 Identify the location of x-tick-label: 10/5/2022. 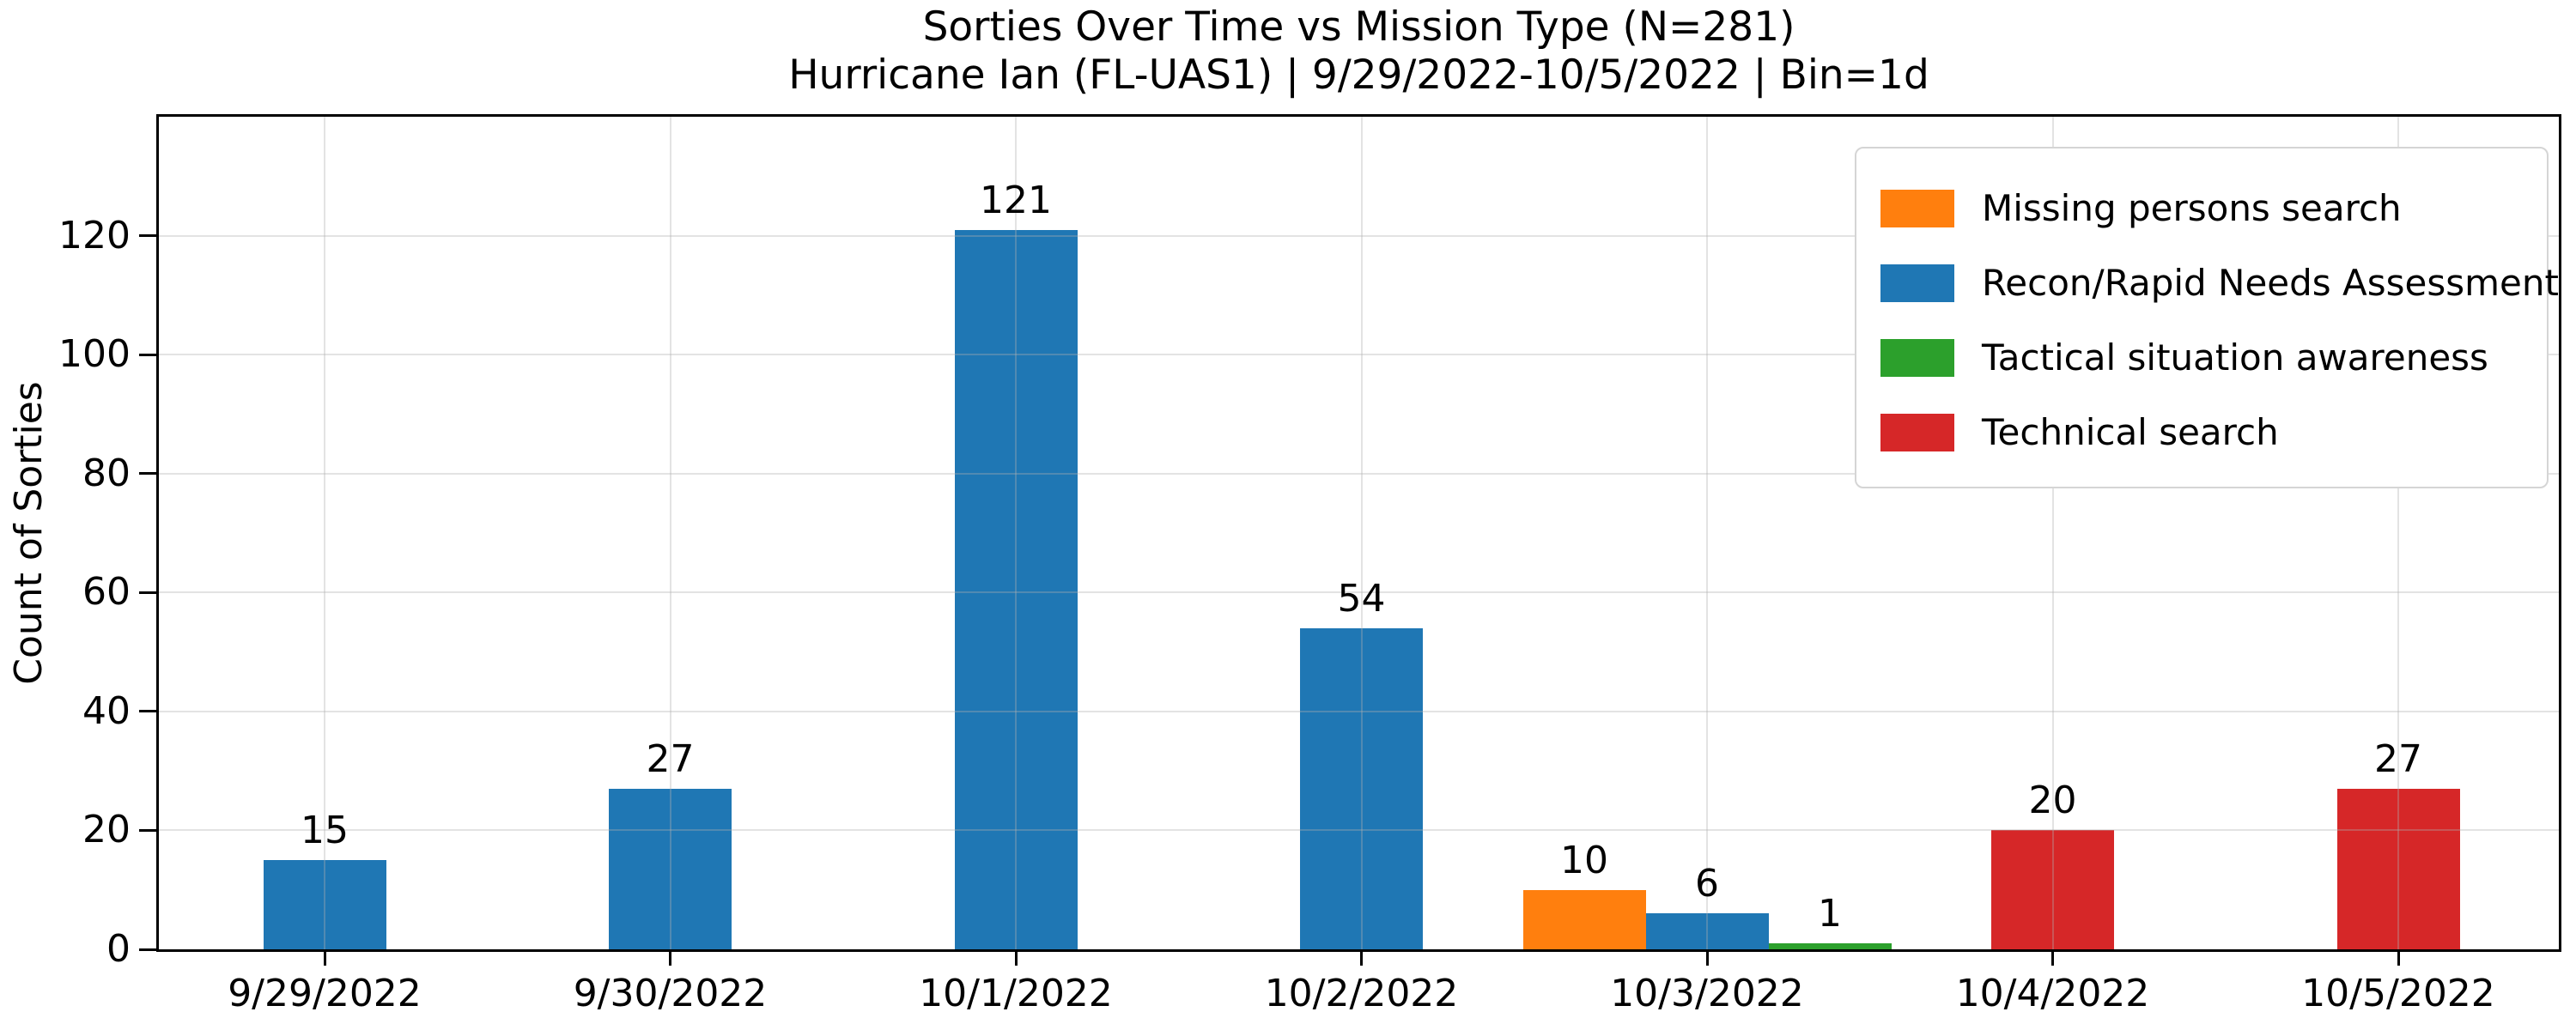
(2398, 993).